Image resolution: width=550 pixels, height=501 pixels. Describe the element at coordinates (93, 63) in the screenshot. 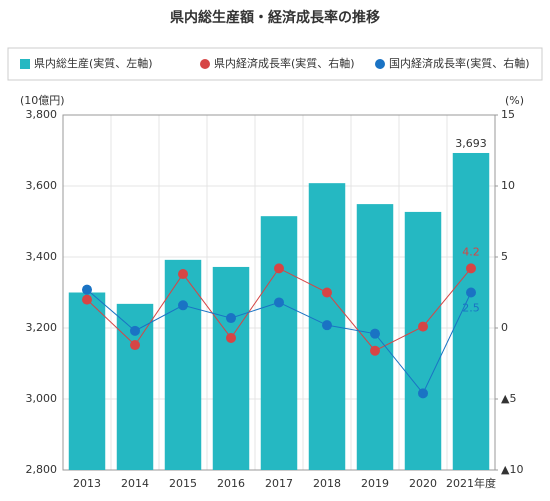

I see `legend-label: 県内総生産(実質、左軸)` at that location.